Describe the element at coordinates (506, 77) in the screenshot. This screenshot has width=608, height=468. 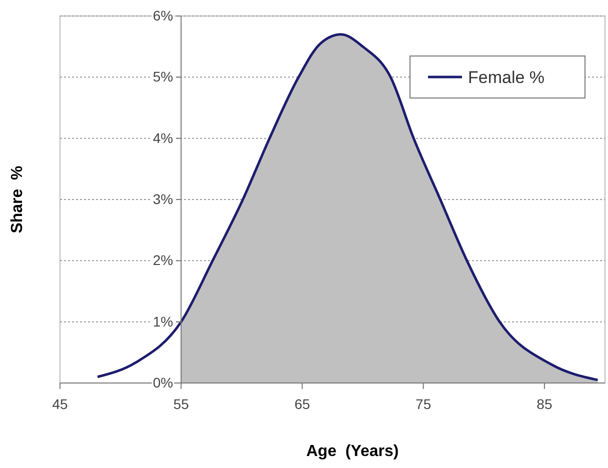
I see `legend-label: Female %` at that location.